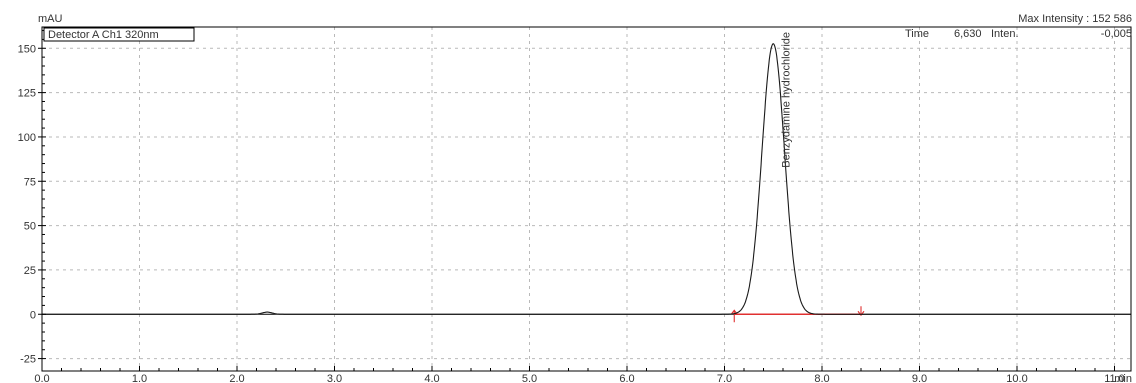  Describe the element at coordinates (30, 227) in the screenshot. I see `y-tick-label: 50` at that location.